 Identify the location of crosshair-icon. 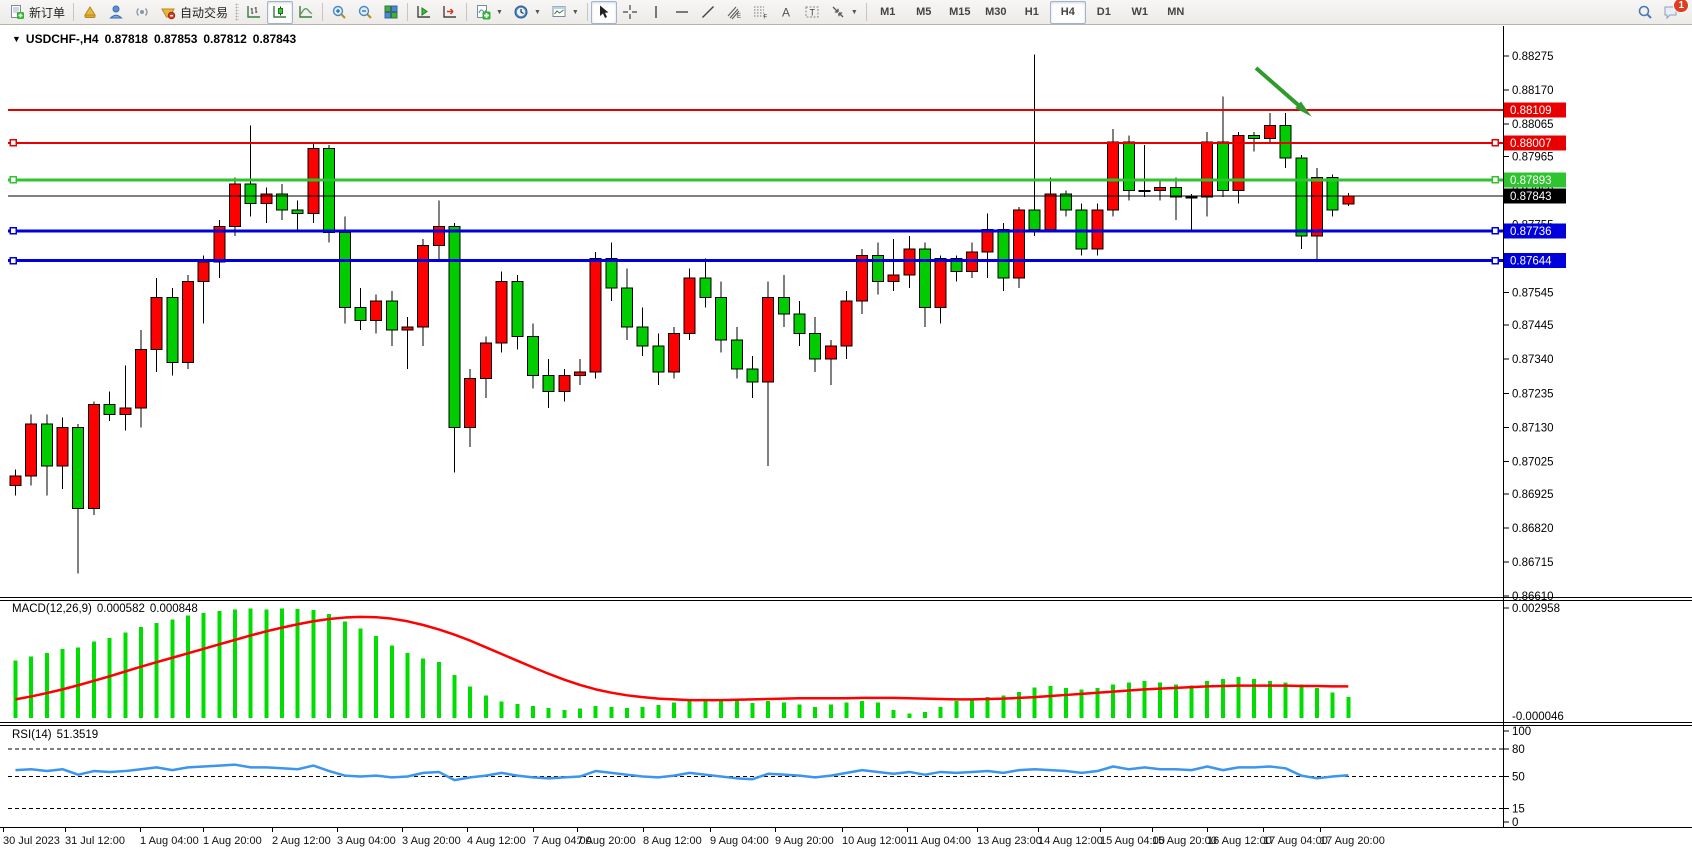
(629, 12).